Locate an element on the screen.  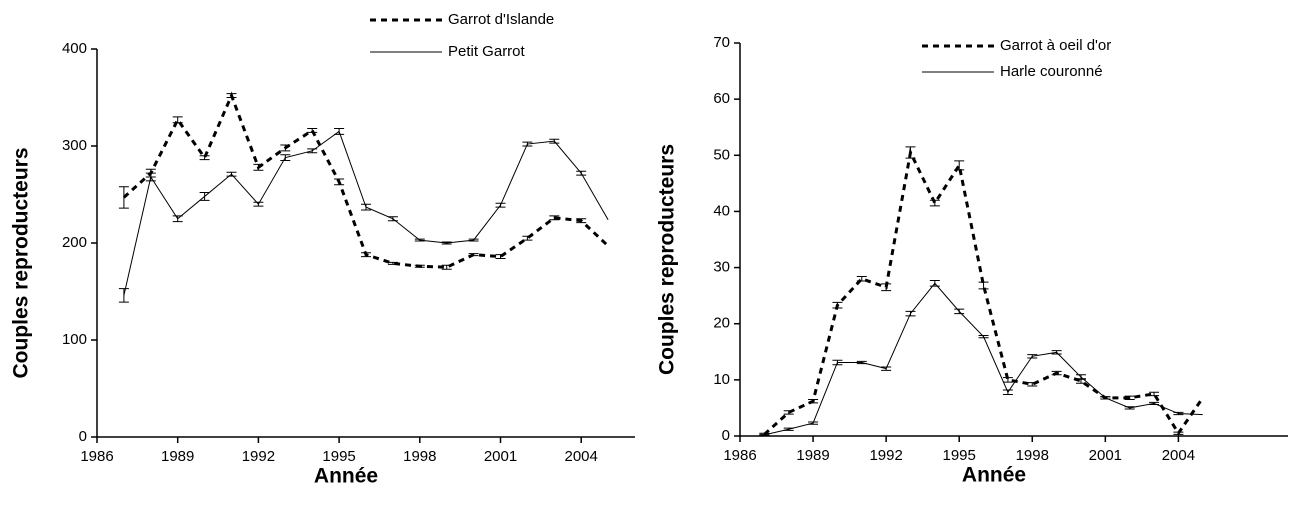
y-tick-label: 300 is located at coordinates (74, 145).